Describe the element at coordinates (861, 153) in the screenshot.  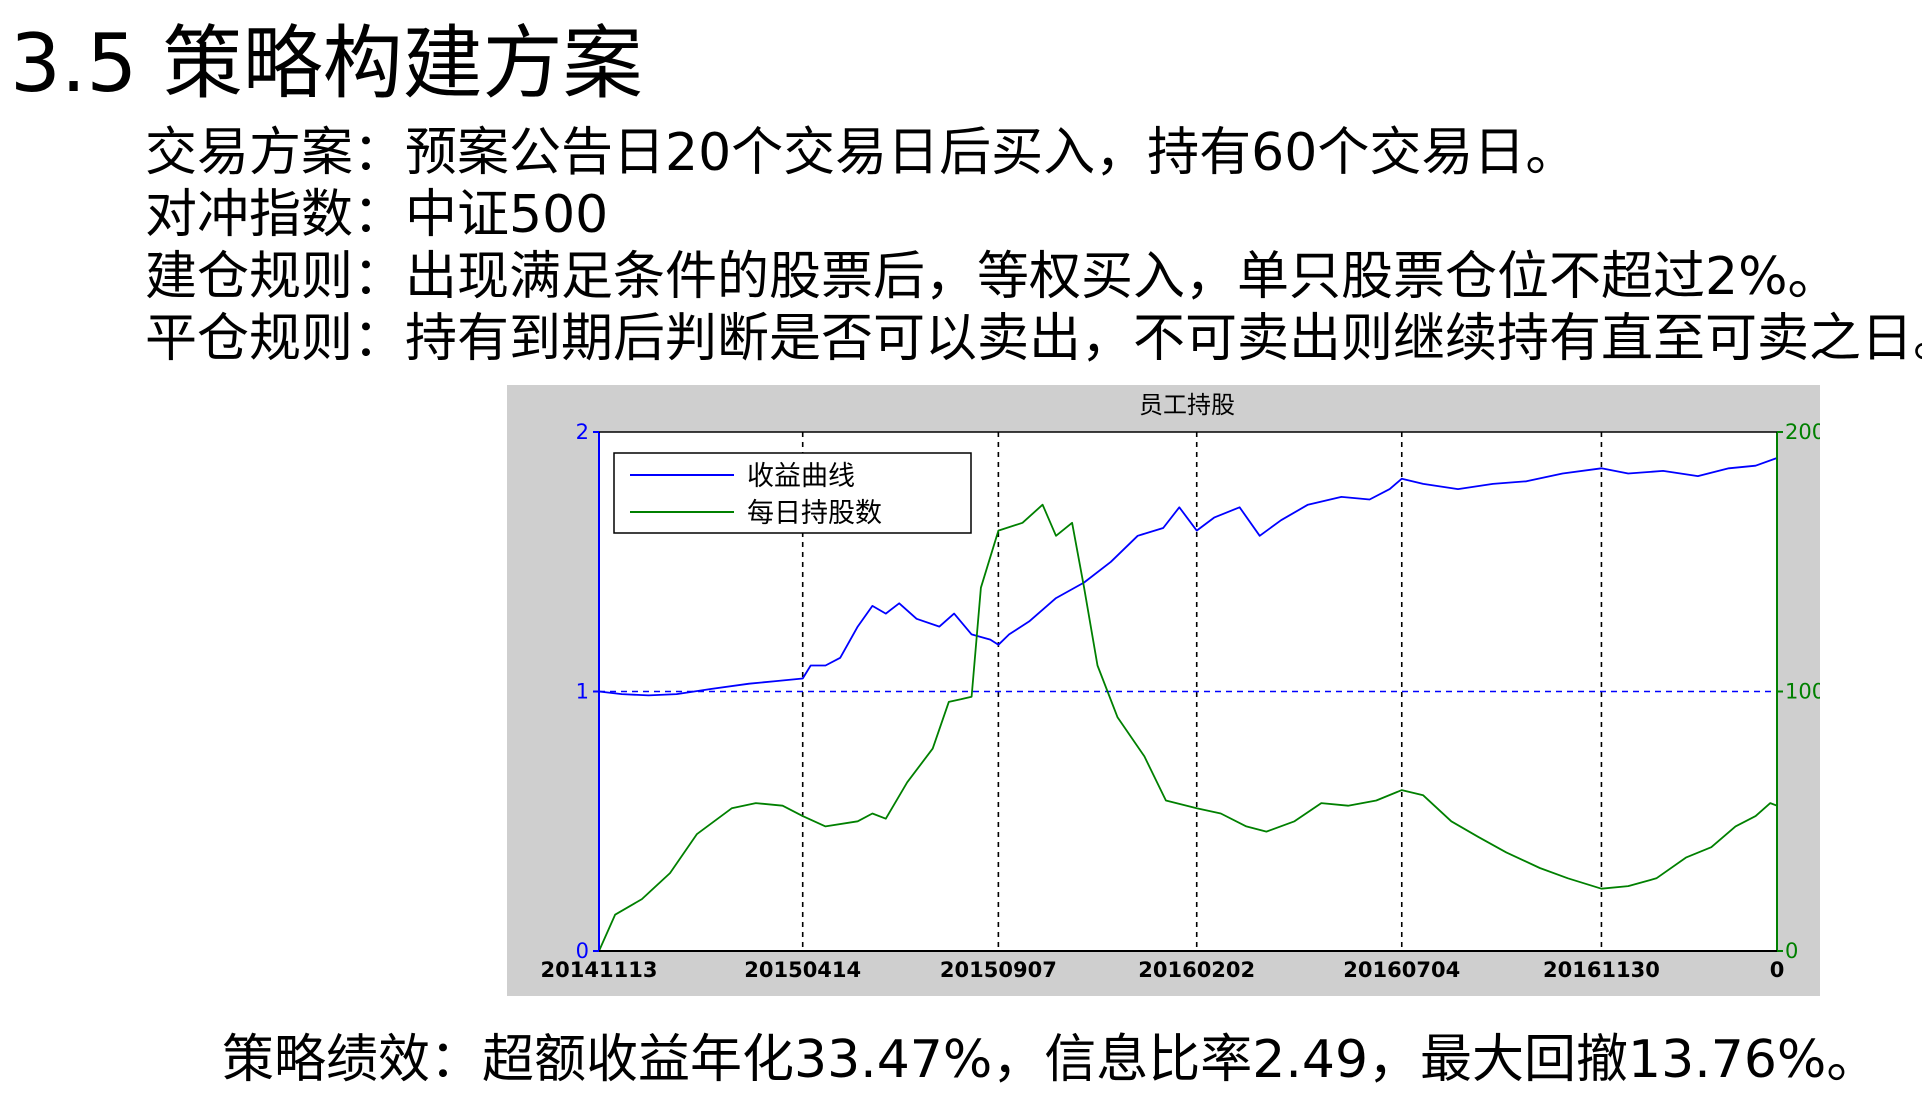
I see `bullet-trading-plan: 交易方案：预案公告日20个交易日后买入，持有60个交易日。` at that location.